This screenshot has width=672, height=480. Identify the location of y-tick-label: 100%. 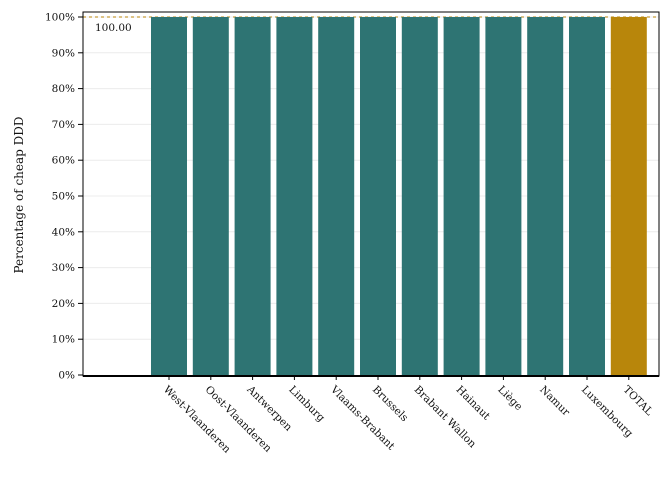
(60, 18).